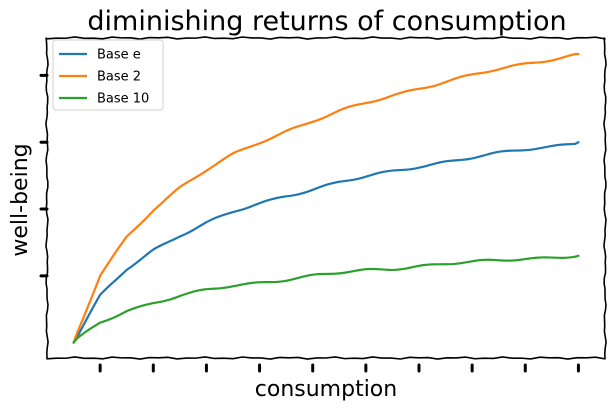 Image resolution: width=611 pixels, height=408 pixels. Describe the element at coordinates (47, 198) in the screenshot. I see `spine-left` at that location.